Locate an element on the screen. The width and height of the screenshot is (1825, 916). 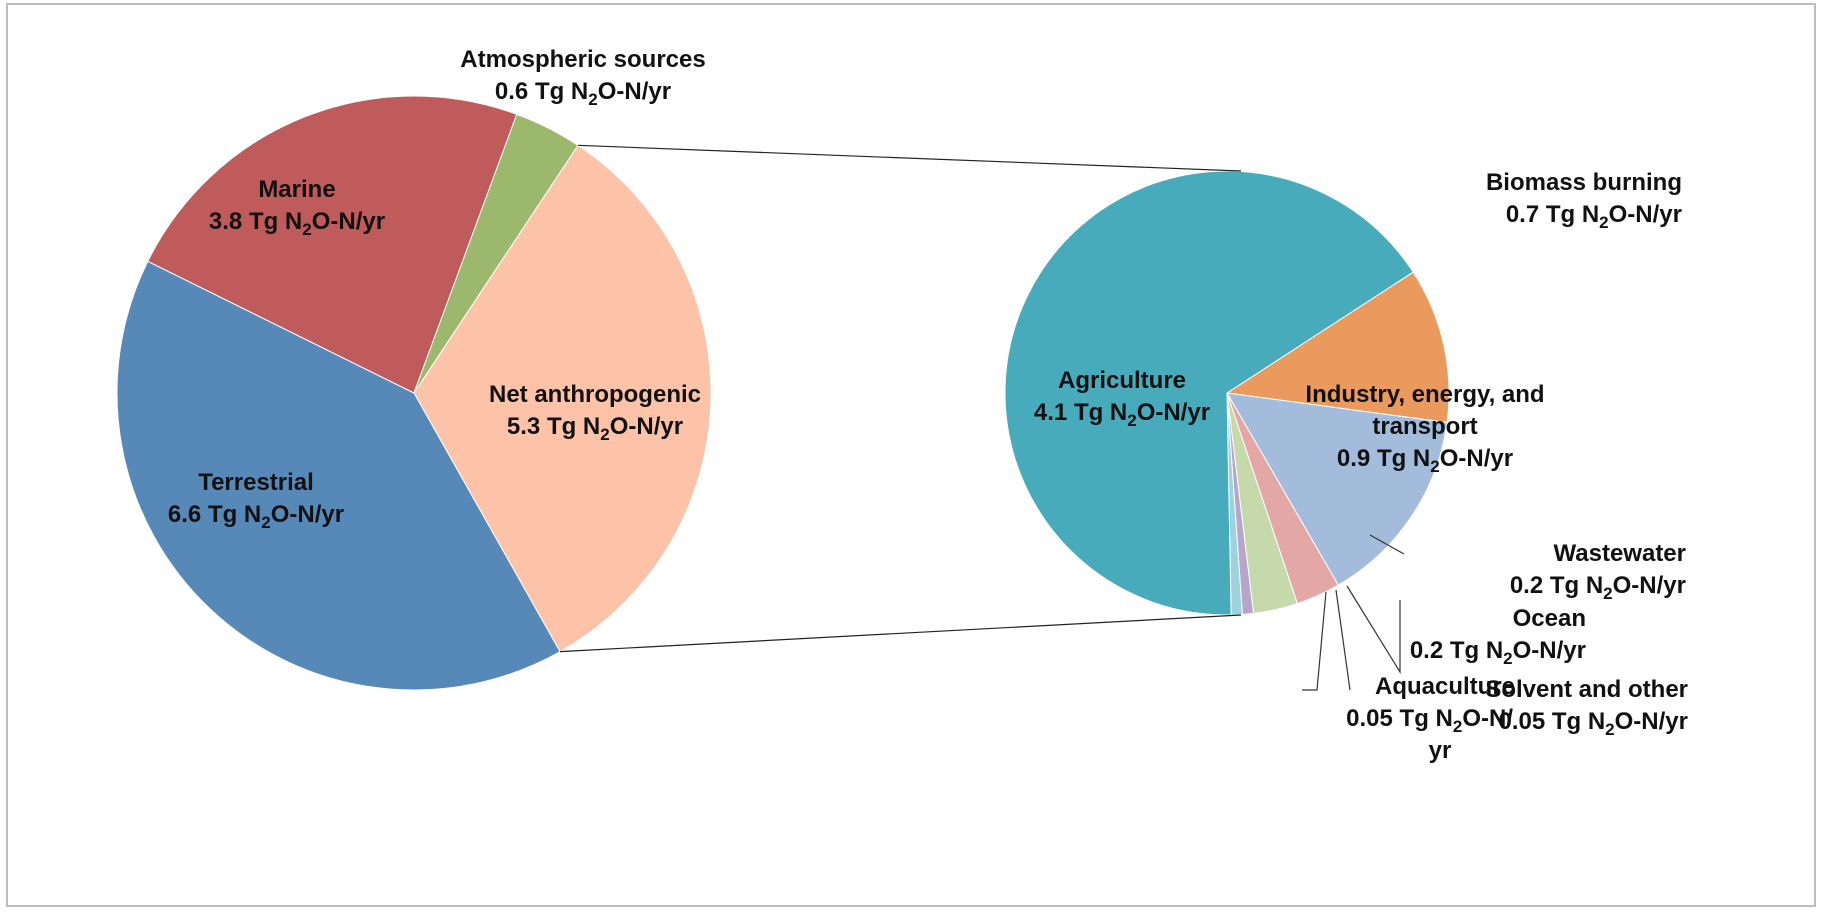
main-terrestrial-value-label: 6.6 Tg N2O-N/yr is located at coordinates (256, 516).